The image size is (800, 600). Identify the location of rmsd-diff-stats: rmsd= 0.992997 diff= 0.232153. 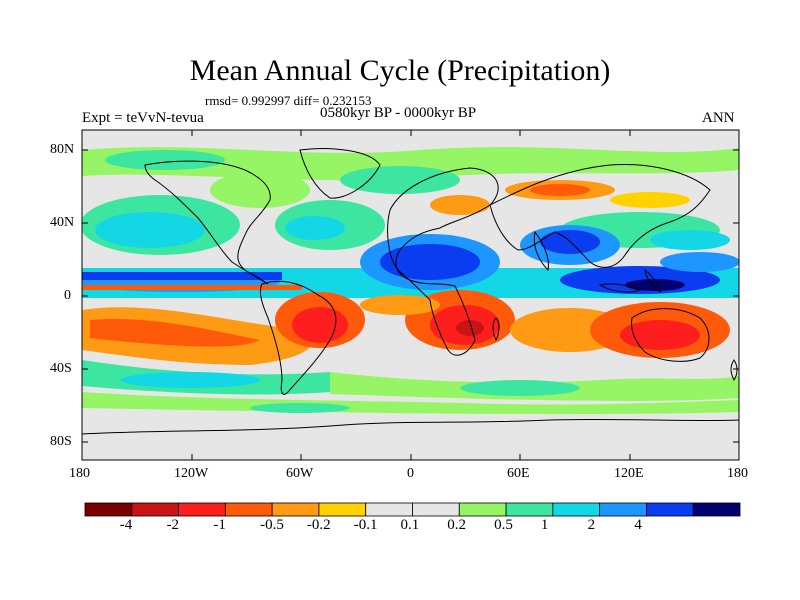
(288, 100).